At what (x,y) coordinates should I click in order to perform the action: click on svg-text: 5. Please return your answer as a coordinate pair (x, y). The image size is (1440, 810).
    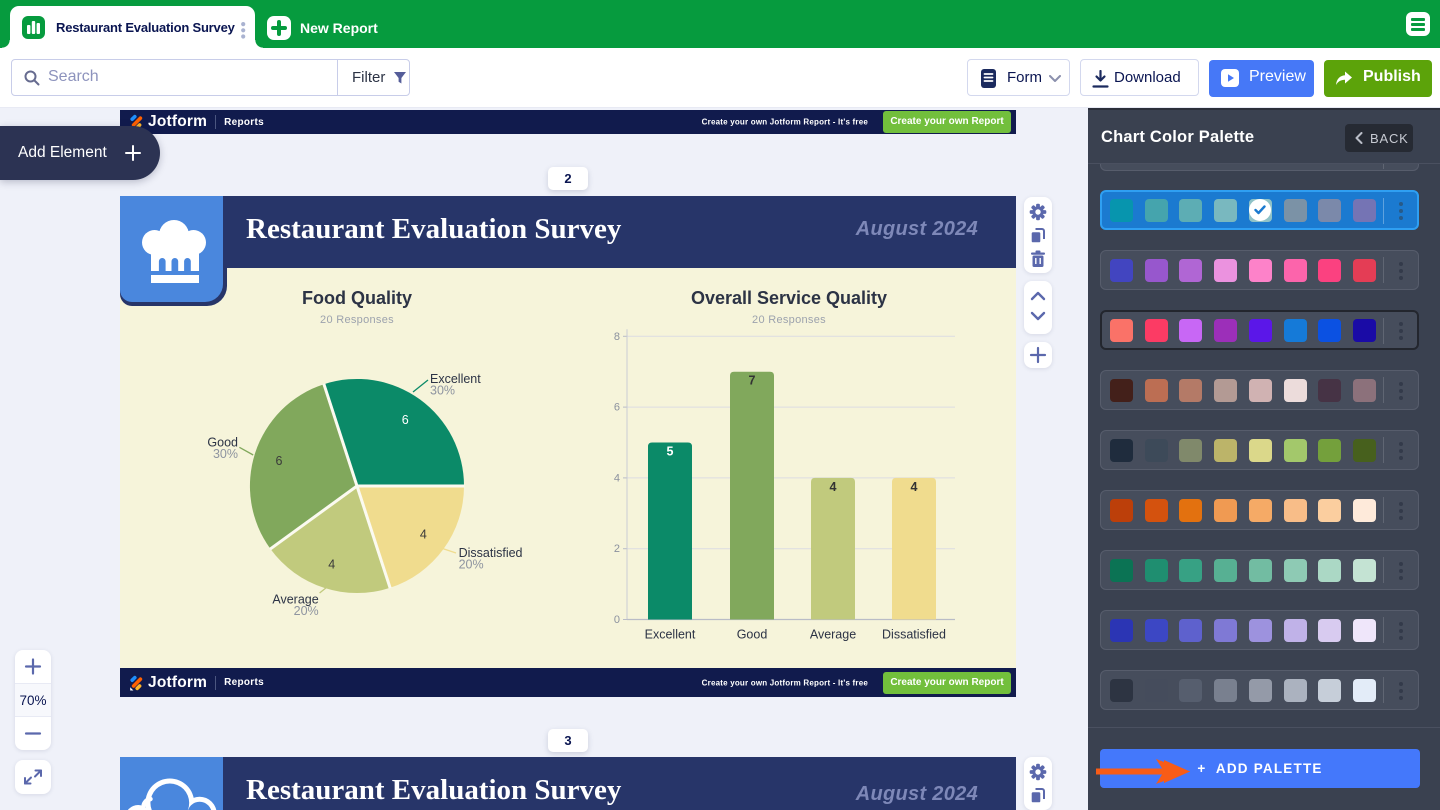
    Looking at the image, I should click on (670, 452).